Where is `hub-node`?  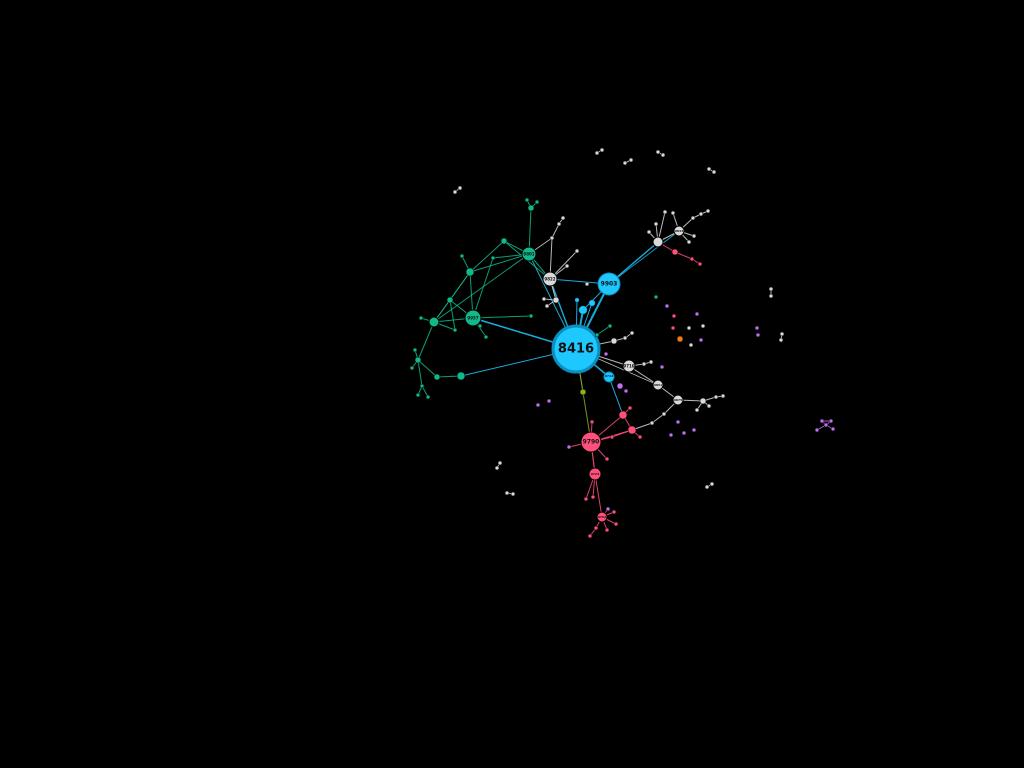
hub-node is located at coordinates (576, 349).